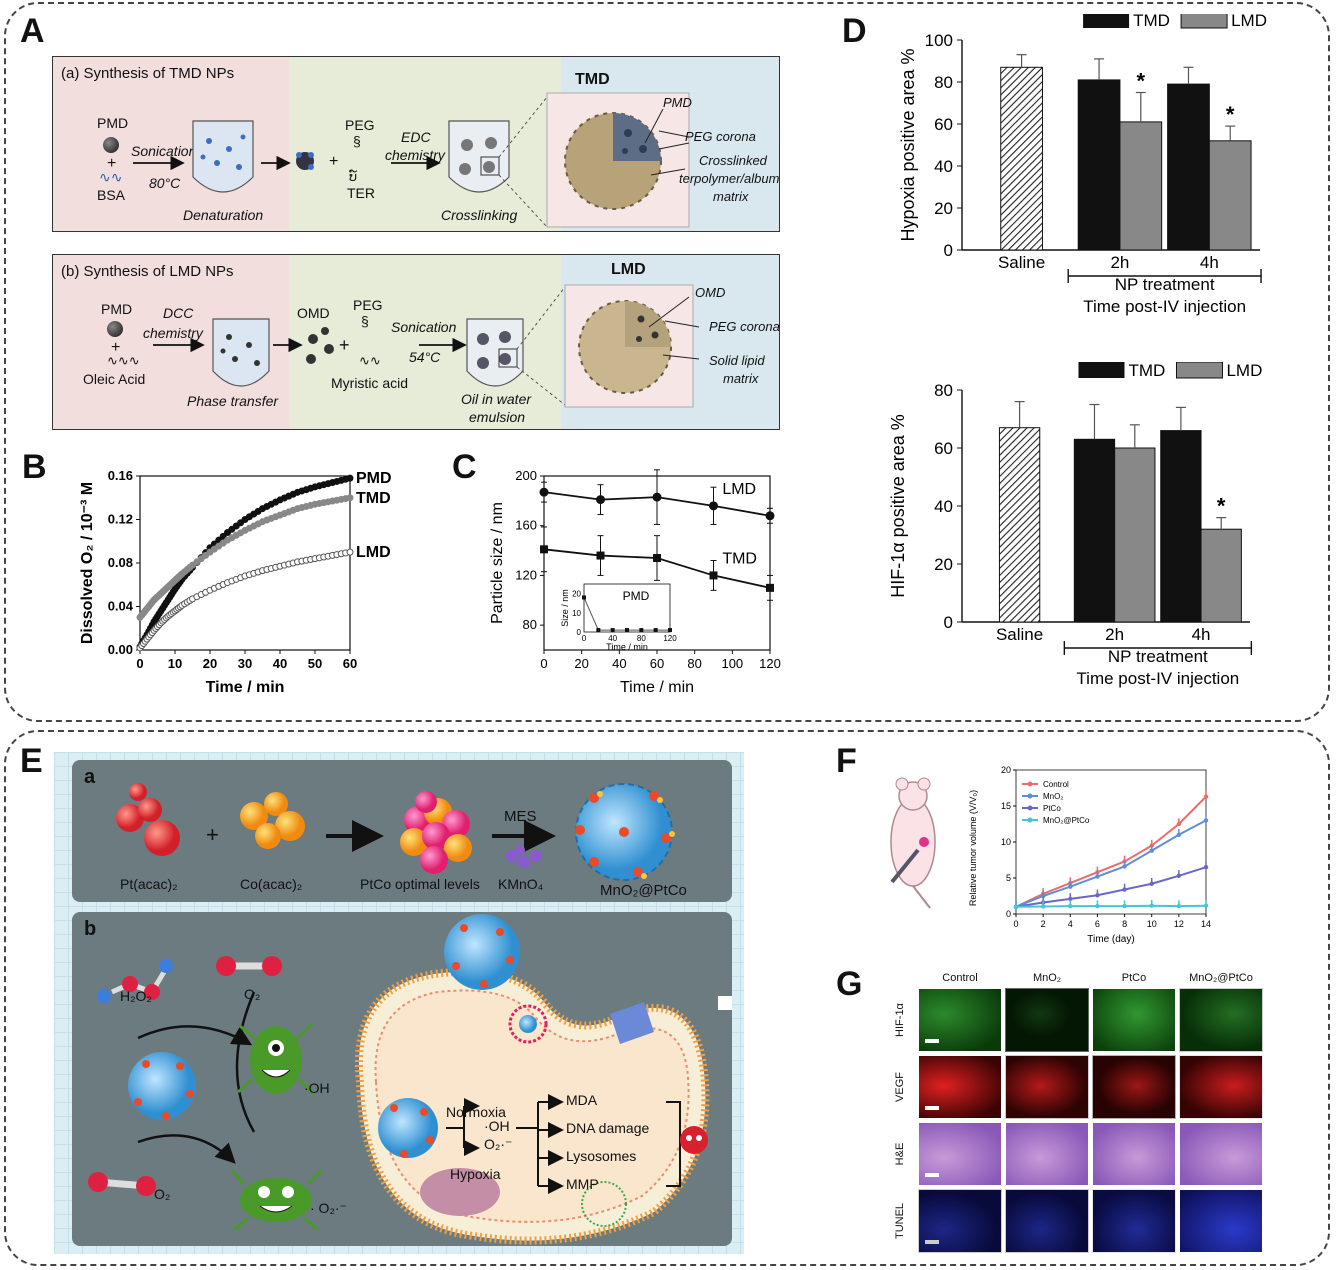  I want to click on bar-saline-saline, so click(1019, 525).